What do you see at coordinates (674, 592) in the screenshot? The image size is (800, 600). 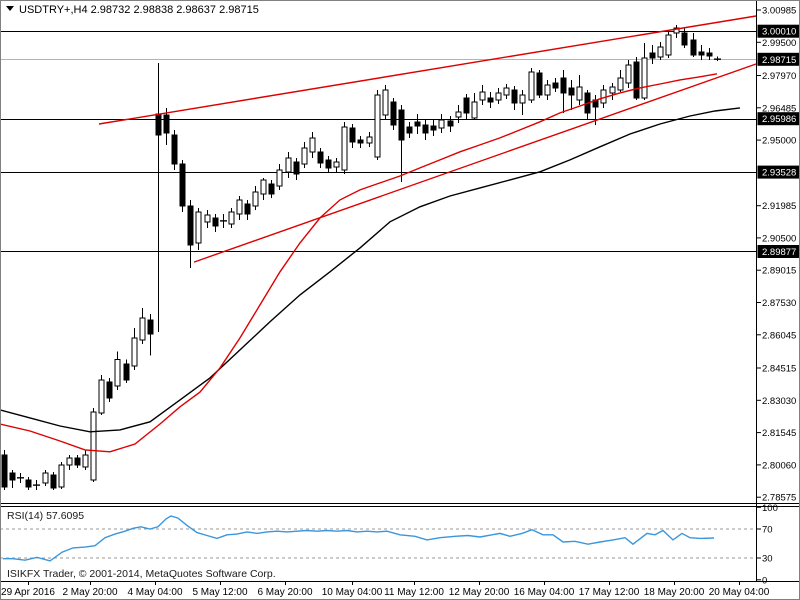 I see `time-axis-label: 18 May 20:00` at bounding box center [674, 592].